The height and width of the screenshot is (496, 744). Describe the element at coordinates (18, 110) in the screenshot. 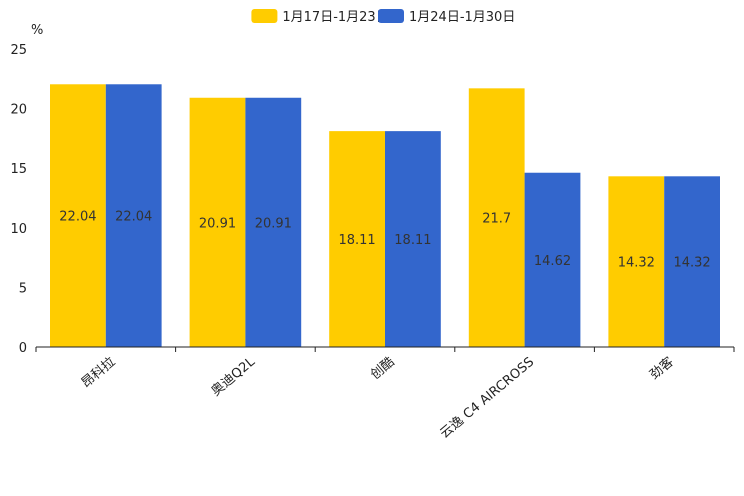

I see `y-tick-label: 20` at that location.